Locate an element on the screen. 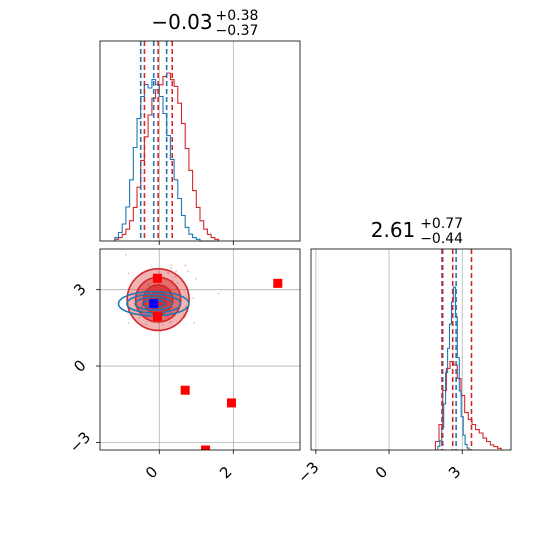 Image resolution: width=550 pixels, height=550 pixels. hist-2-frame is located at coordinates (411, 349).